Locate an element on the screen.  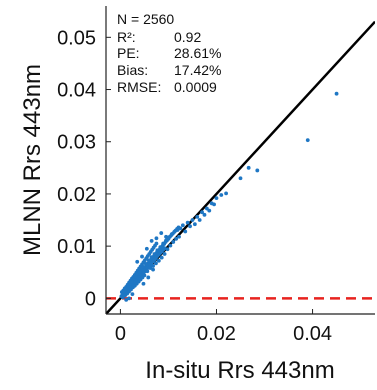
x-tick-label: 0.02 is located at coordinates (216, 334).